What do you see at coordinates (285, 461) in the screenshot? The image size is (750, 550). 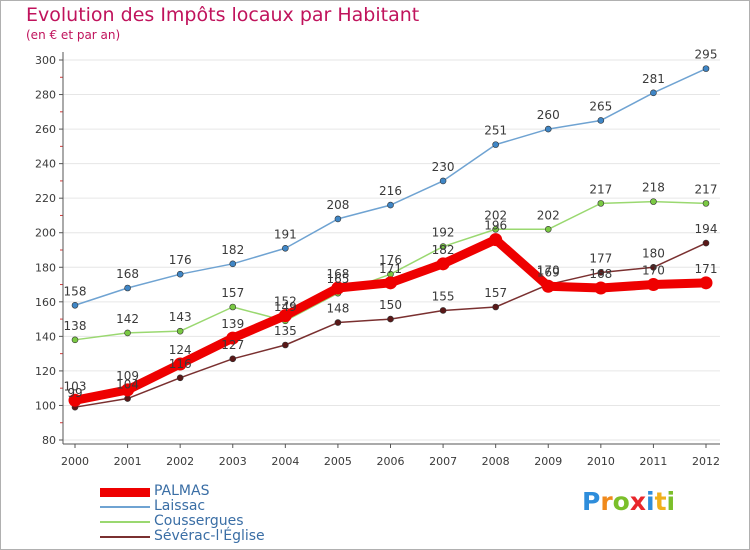 I see `x-tick-label: 2004` at bounding box center [285, 461].